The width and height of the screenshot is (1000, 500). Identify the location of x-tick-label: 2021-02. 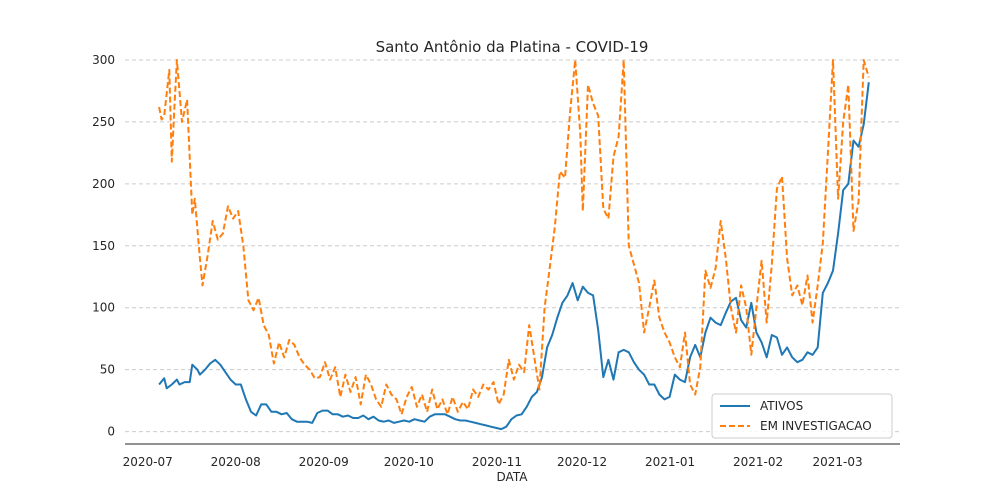
(758, 462).